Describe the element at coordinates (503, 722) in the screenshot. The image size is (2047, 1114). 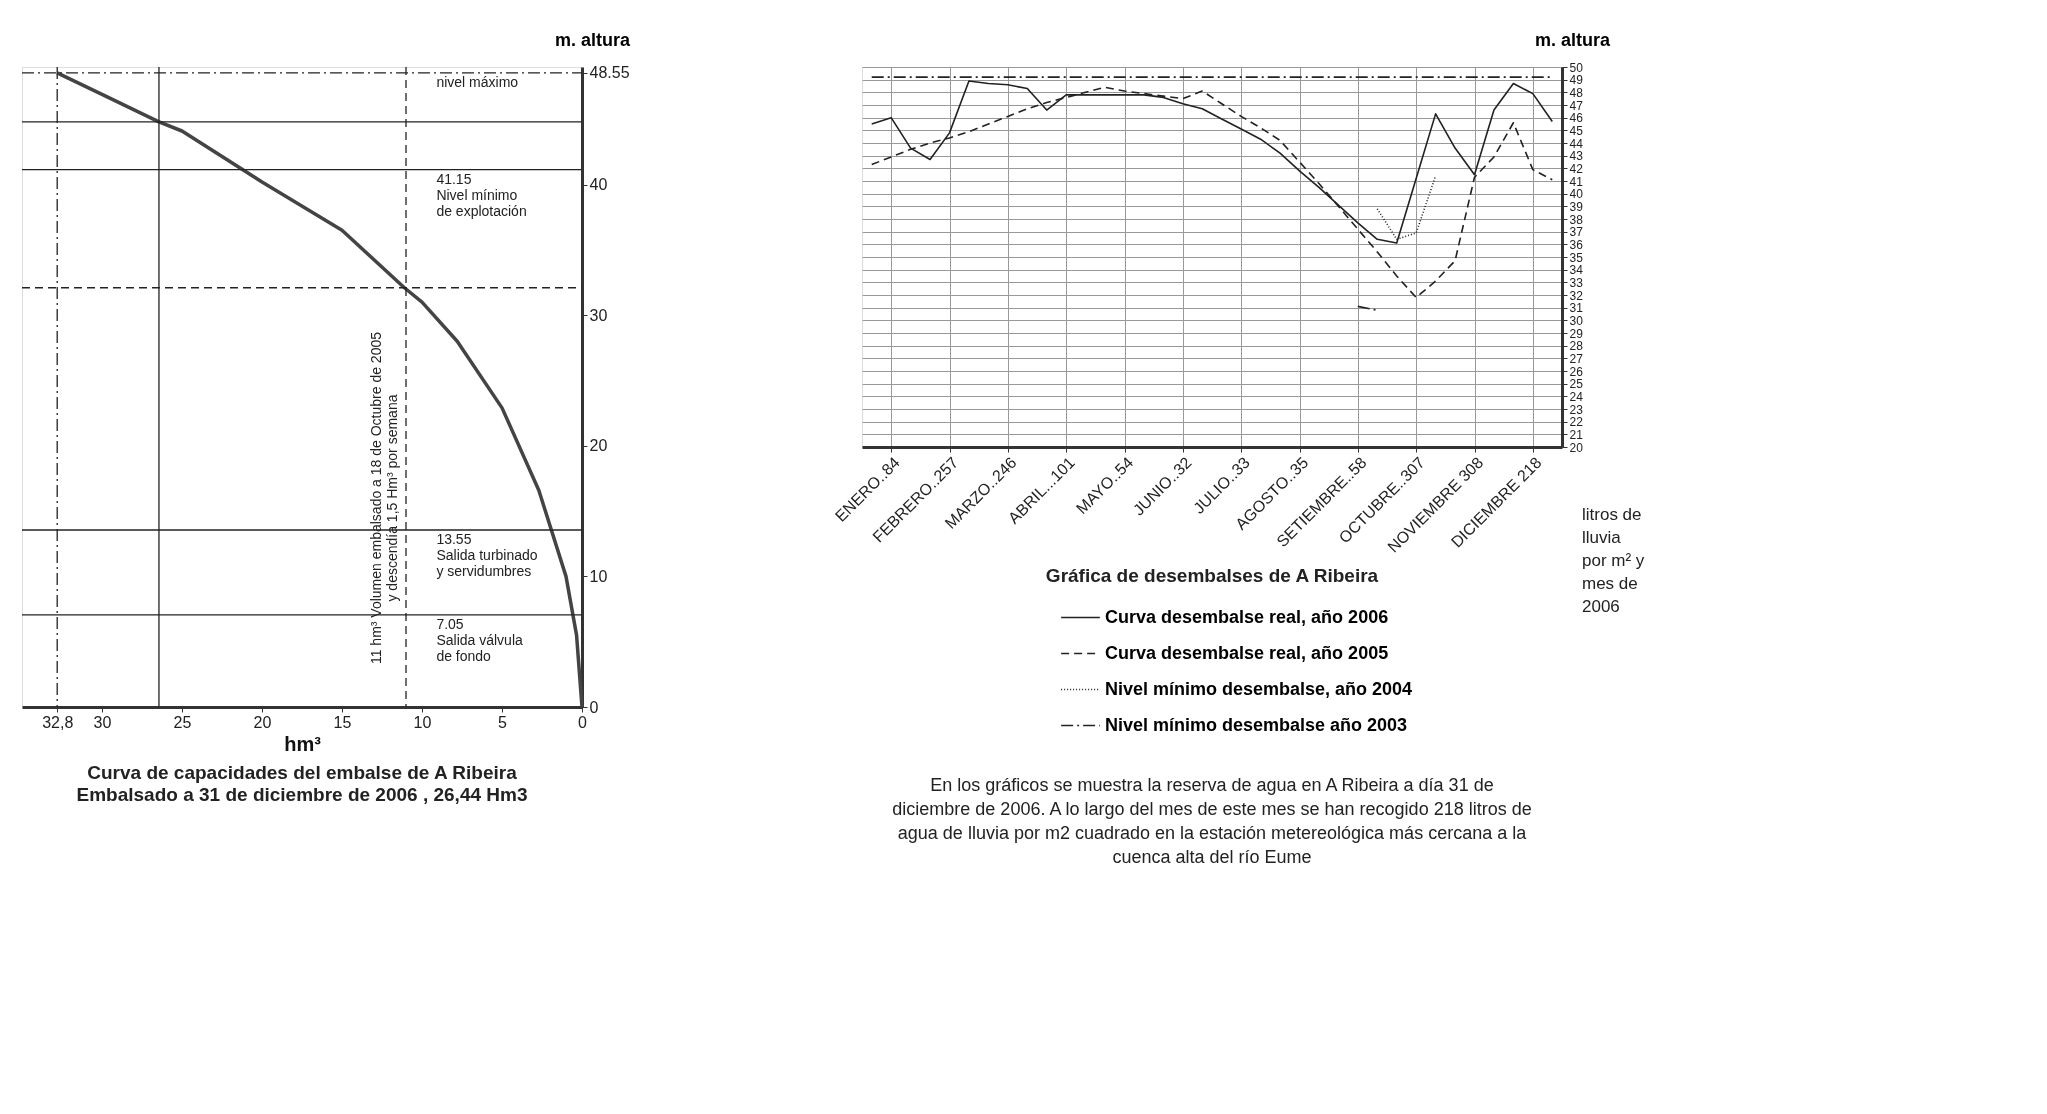
I see `x-tick-label: 5` at that location.